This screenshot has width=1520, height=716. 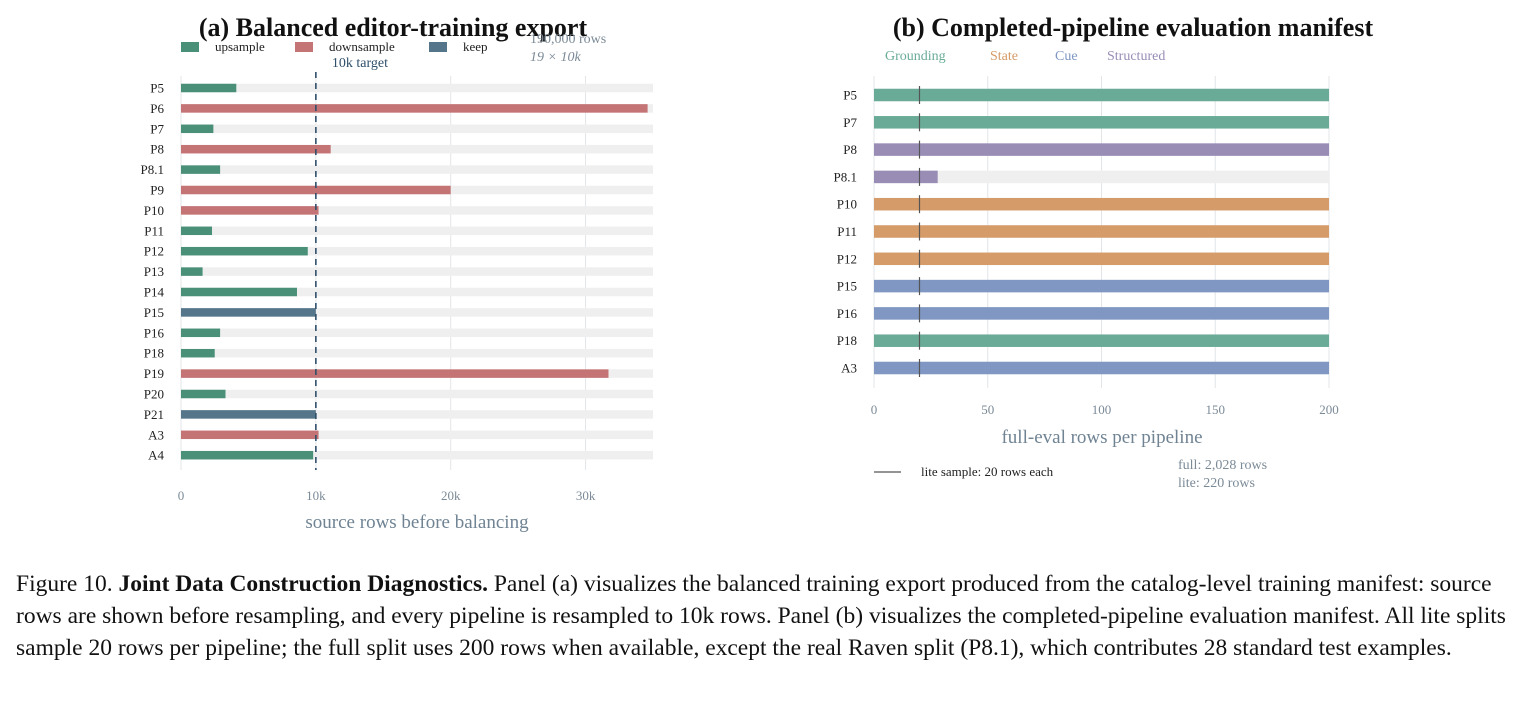 What do you see at coordinates (157, 149) in the screenshot?
I see `panel-a-category-label: P8` at bounding box center [157, 149].